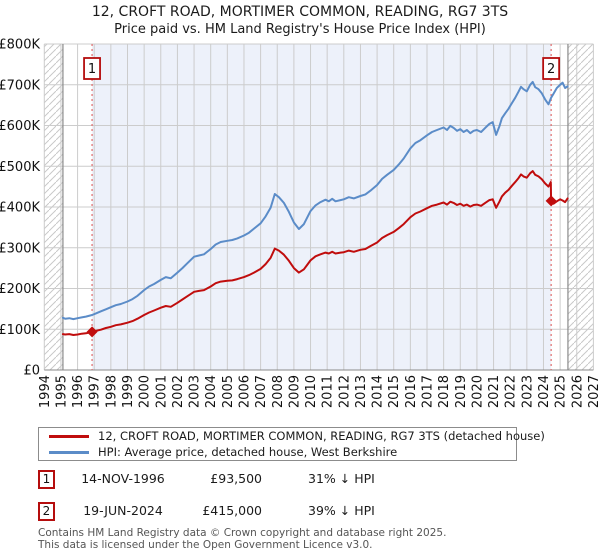  I want to click on property-line-swatch, so click(69, 436).